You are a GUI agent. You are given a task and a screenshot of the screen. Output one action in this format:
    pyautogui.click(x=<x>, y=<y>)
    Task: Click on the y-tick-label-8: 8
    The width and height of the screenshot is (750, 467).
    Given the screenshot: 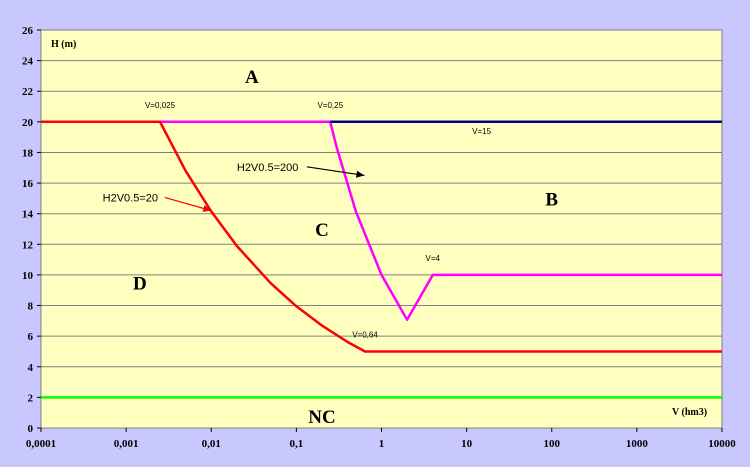 What is the action you would take?
    pyautogui.click(x=31, y=307)
    